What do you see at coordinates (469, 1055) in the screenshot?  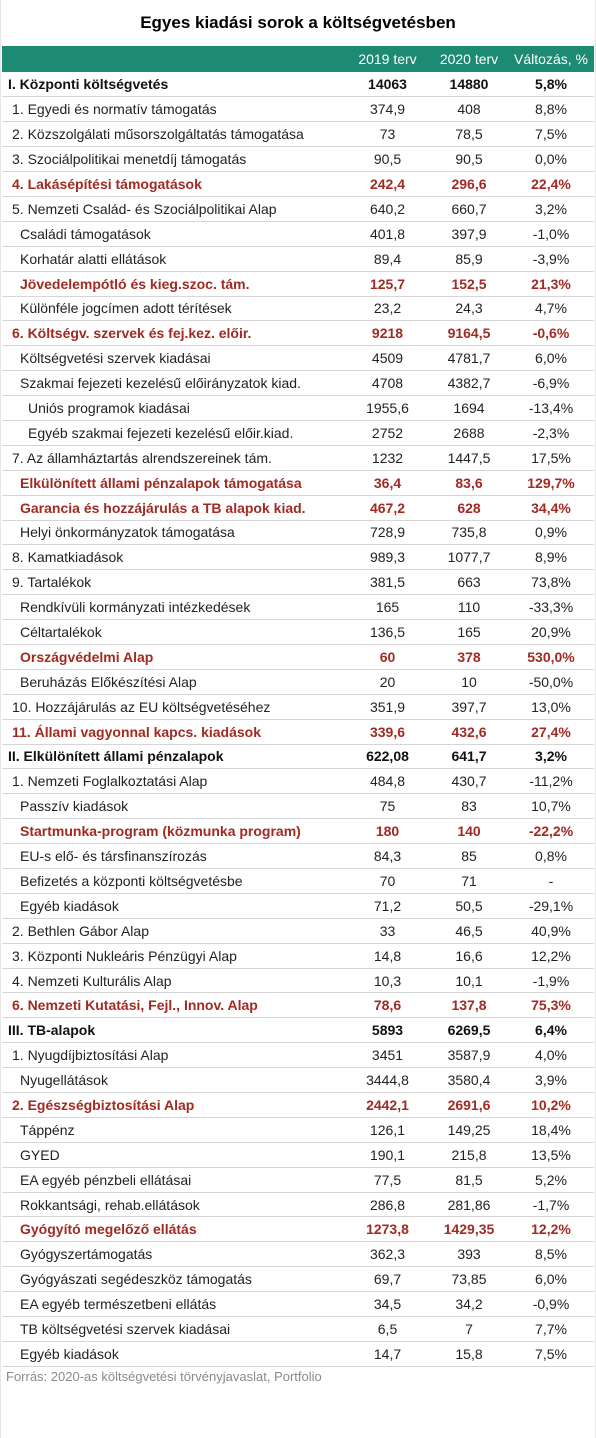 I see `value-2020: 3587,9` at bounding box center [469, 1055].